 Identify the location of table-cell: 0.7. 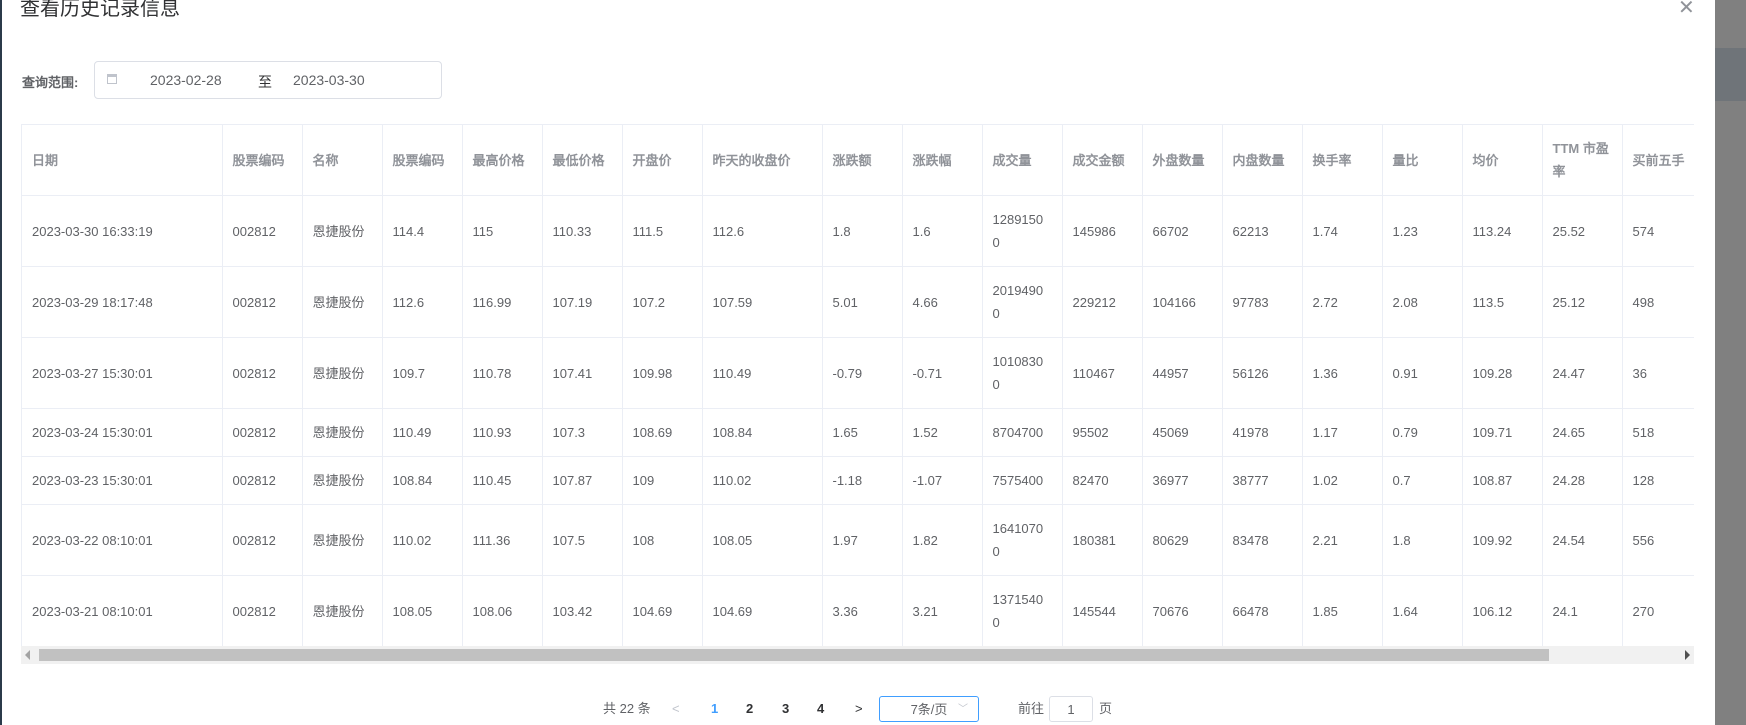
(1422, 480).